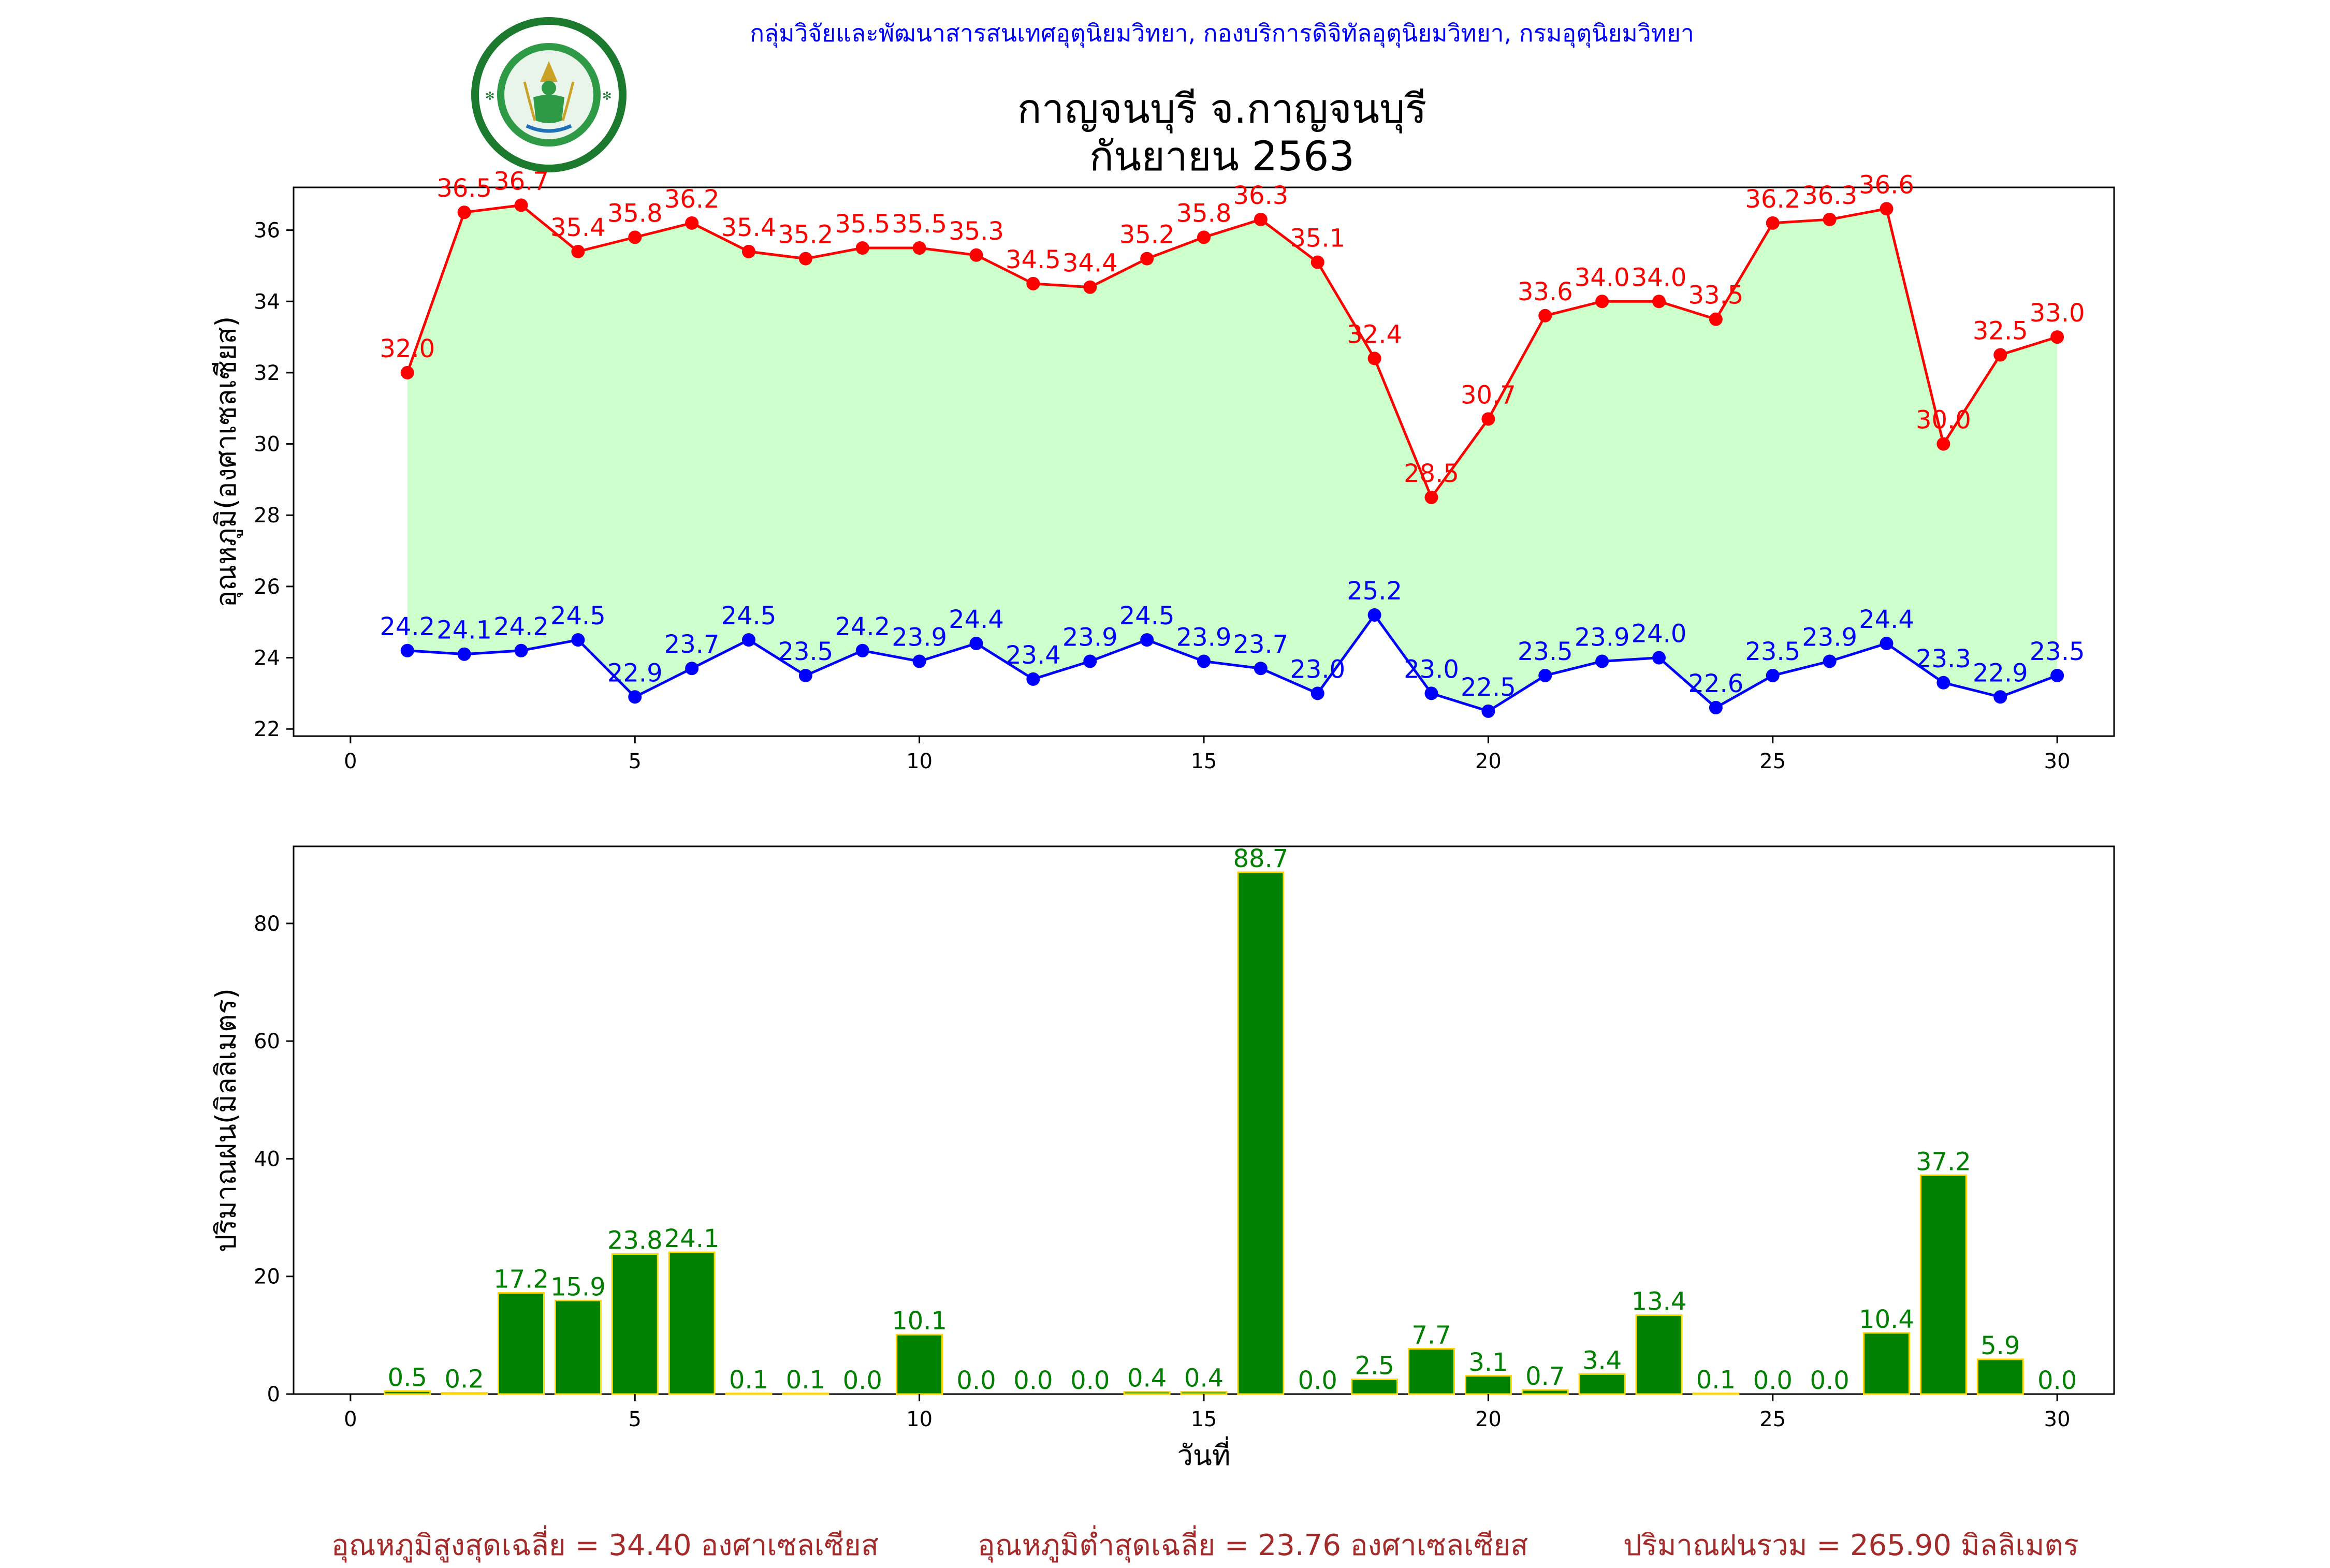  What do you see at coordinates (1033, 259) in the screenshot?
I see `max-temperature-label: 34.5` at bounding box center [1033, 259].